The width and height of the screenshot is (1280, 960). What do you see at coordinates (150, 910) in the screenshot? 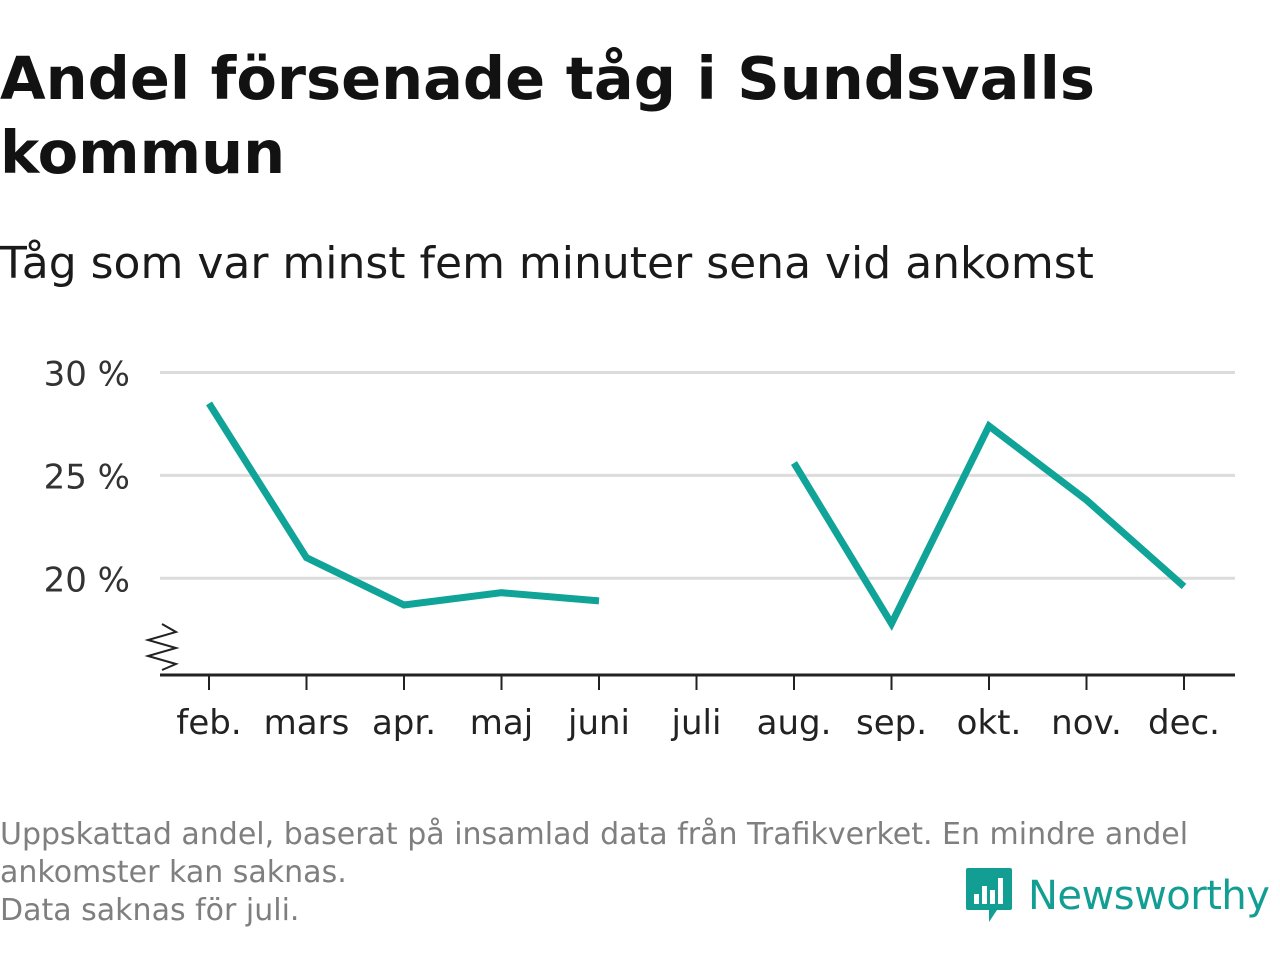
I see `footnote-line: Data saknas för juli.` at bounding box center [150, 910].